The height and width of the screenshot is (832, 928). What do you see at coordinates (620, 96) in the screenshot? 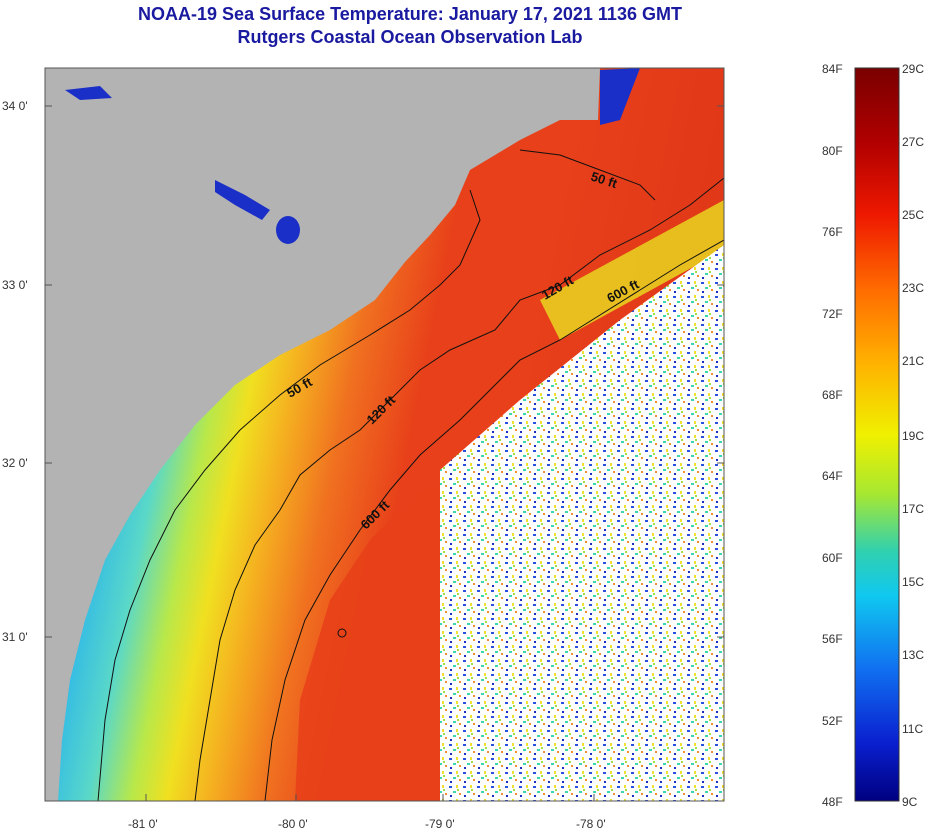
I see `cape-fear-estuary` at bounding box center [620, 96].